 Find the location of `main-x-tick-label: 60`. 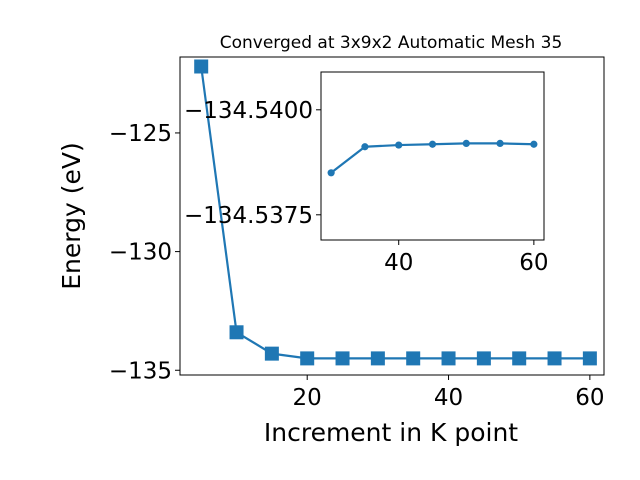

main-x-tick-label: 60 is located at coordinates (589, 398).